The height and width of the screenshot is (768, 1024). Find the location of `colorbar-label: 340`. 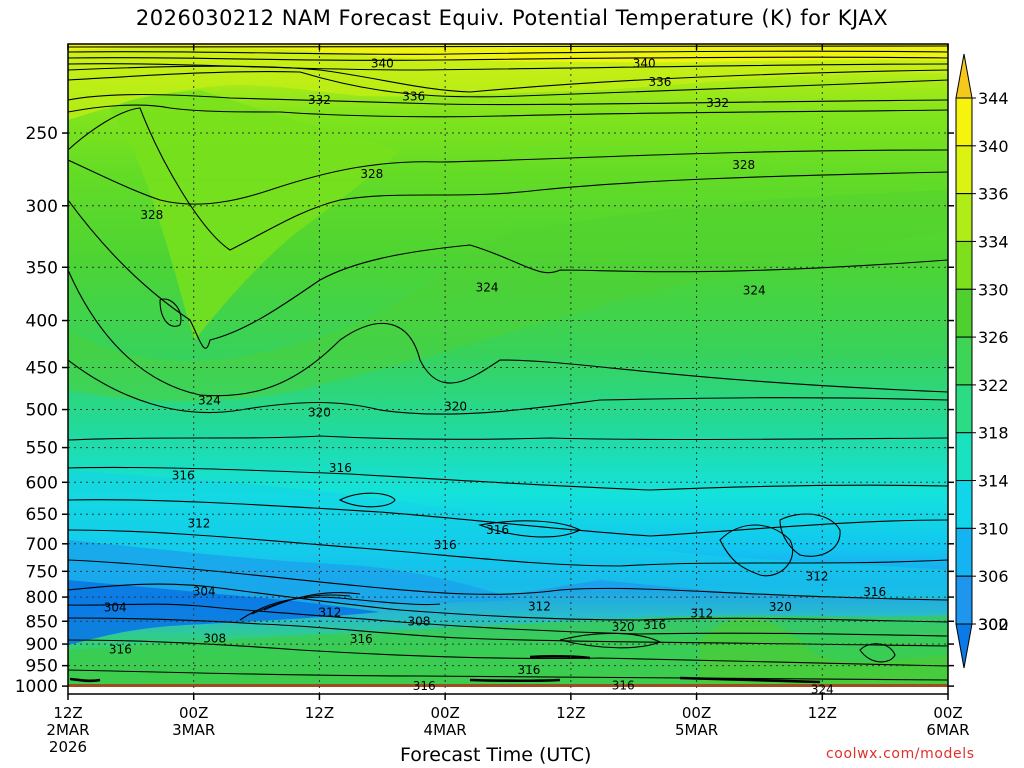

colorbar-label: 340 is located at coordinates (993, 146).